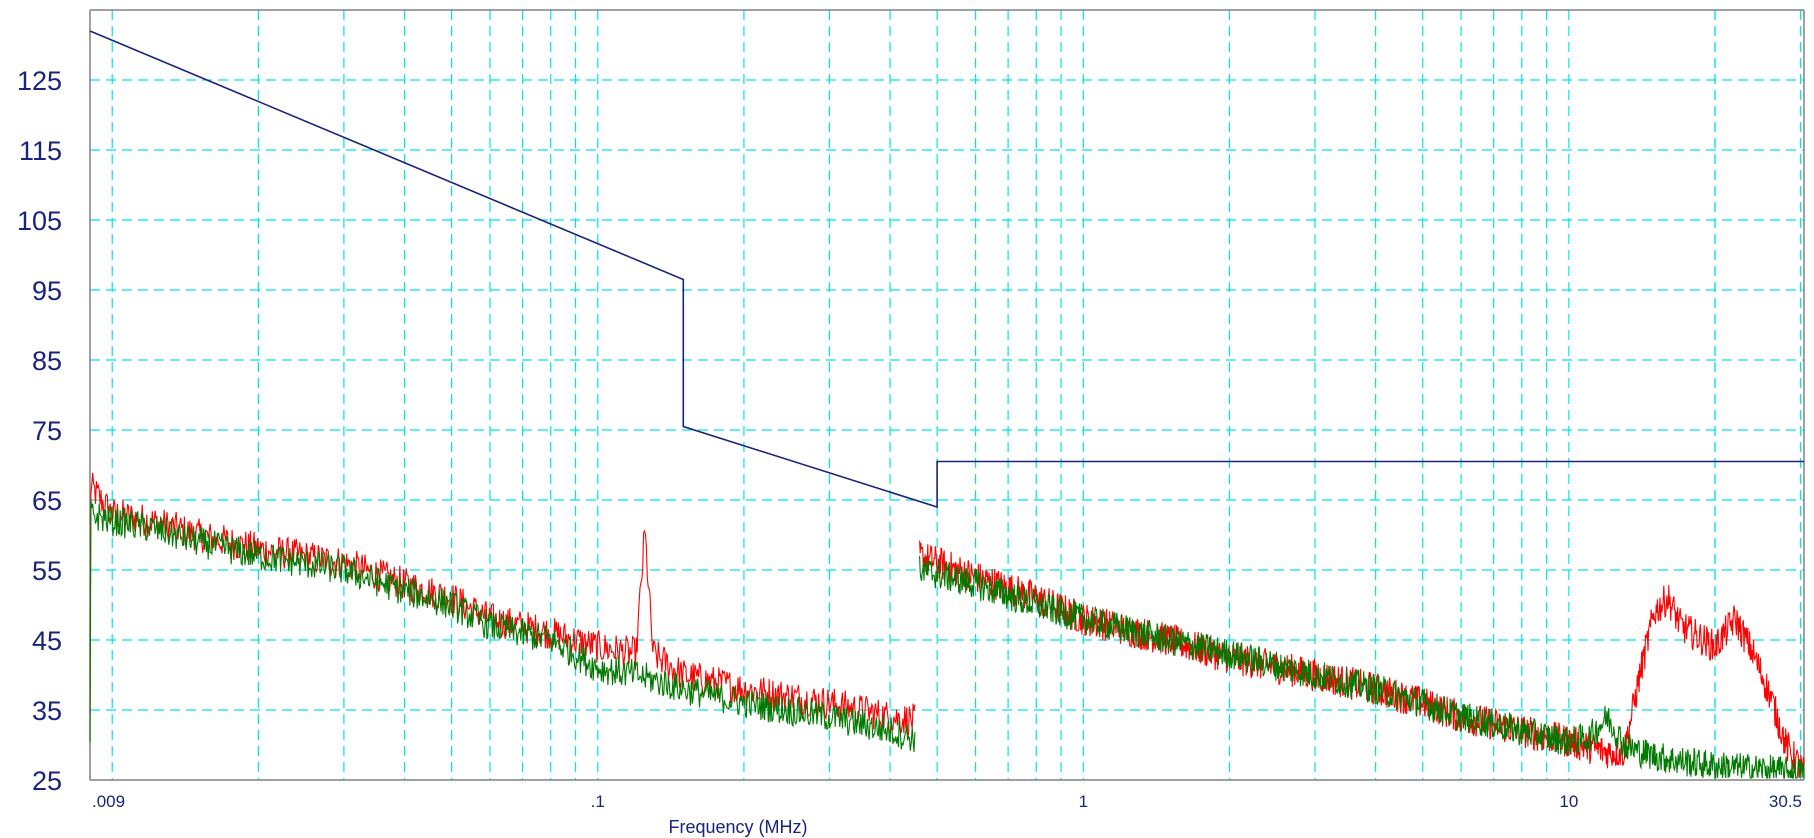  I want to click on y-tick-label: 105, so click(39, 221).